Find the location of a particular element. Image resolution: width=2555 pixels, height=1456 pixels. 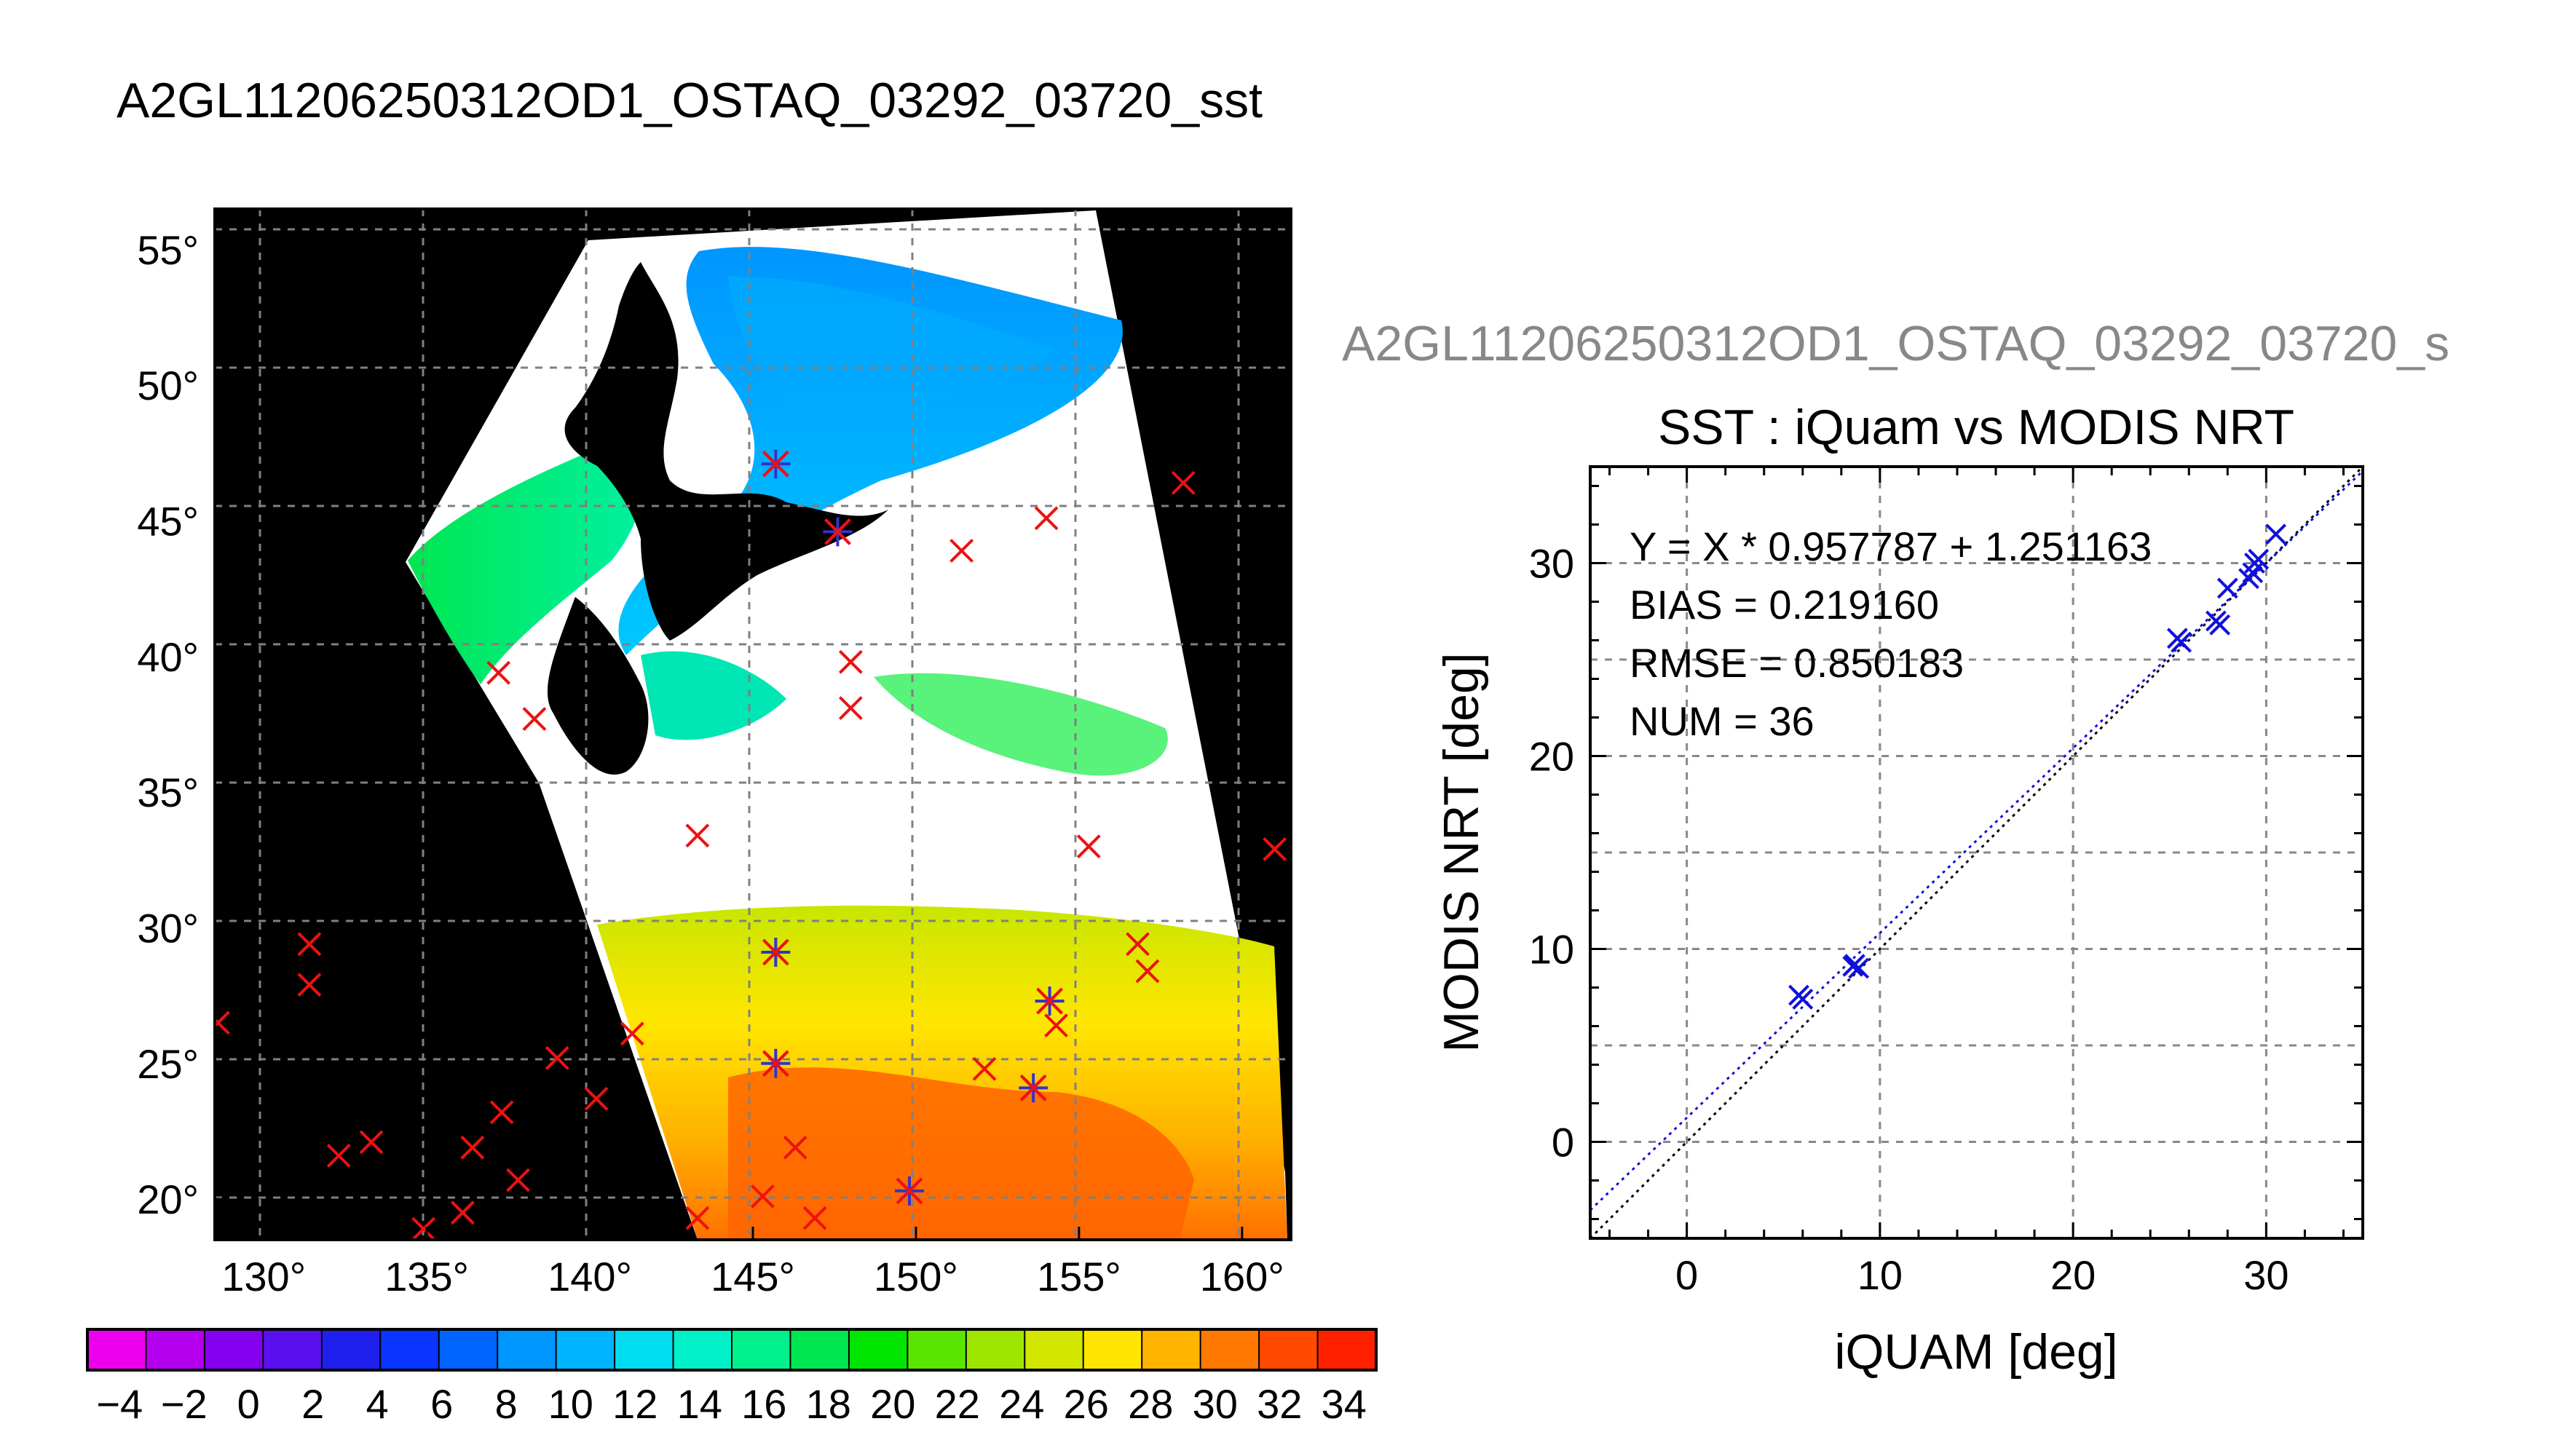

colorbar-tick-label: 4 is located at coordinates (377, 1404).